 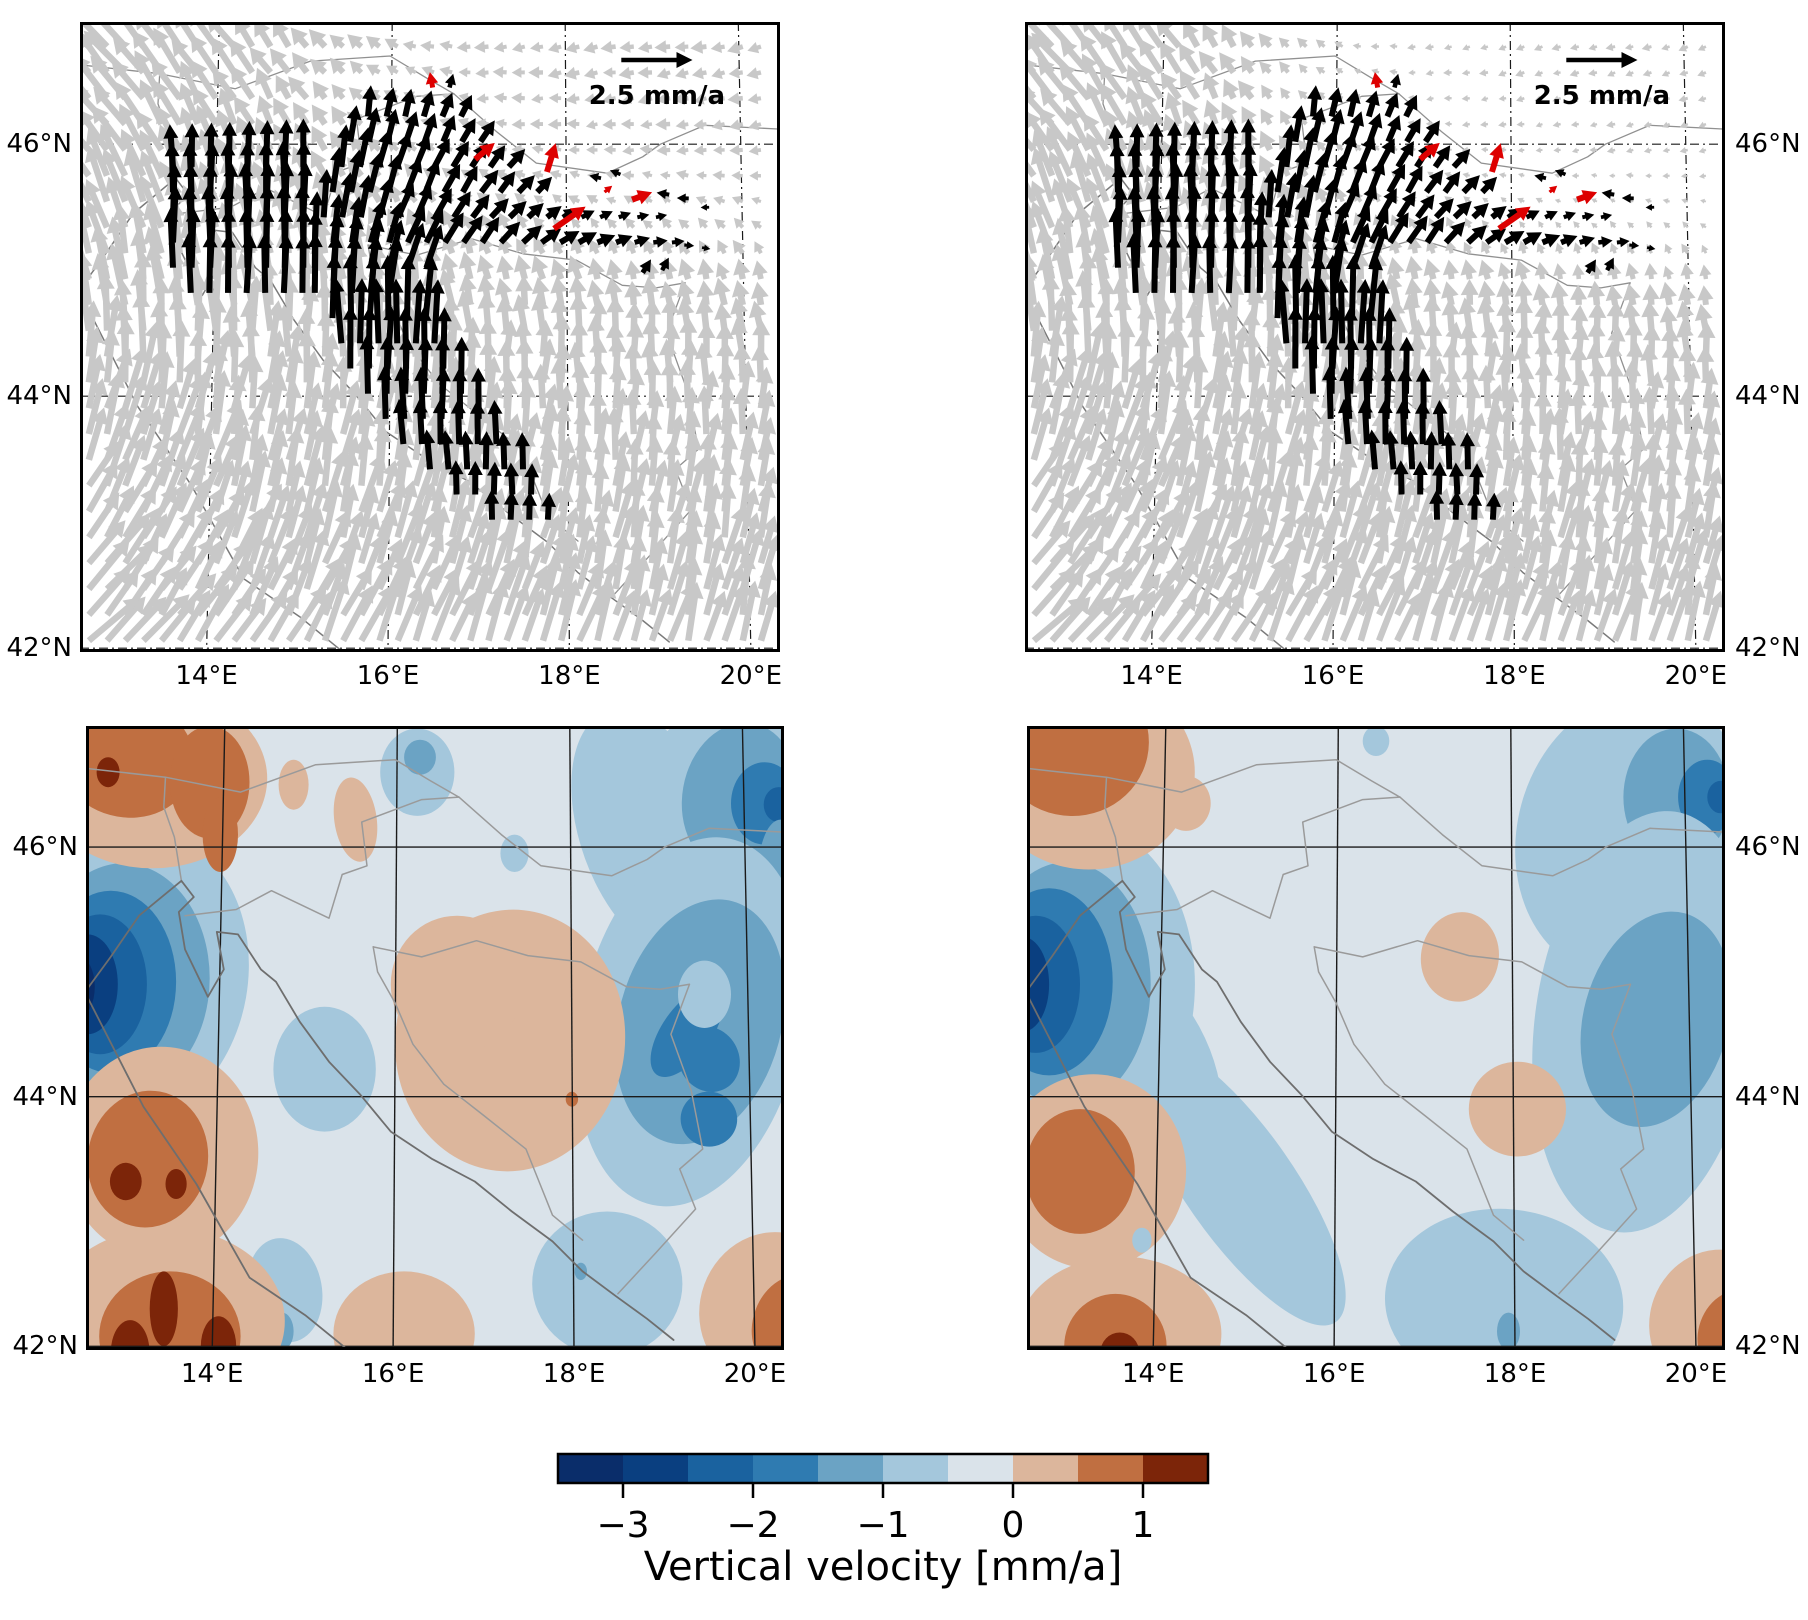 I want to click on colorbar: −3 −2 −1 0 1, so click(x=883, y=1514).